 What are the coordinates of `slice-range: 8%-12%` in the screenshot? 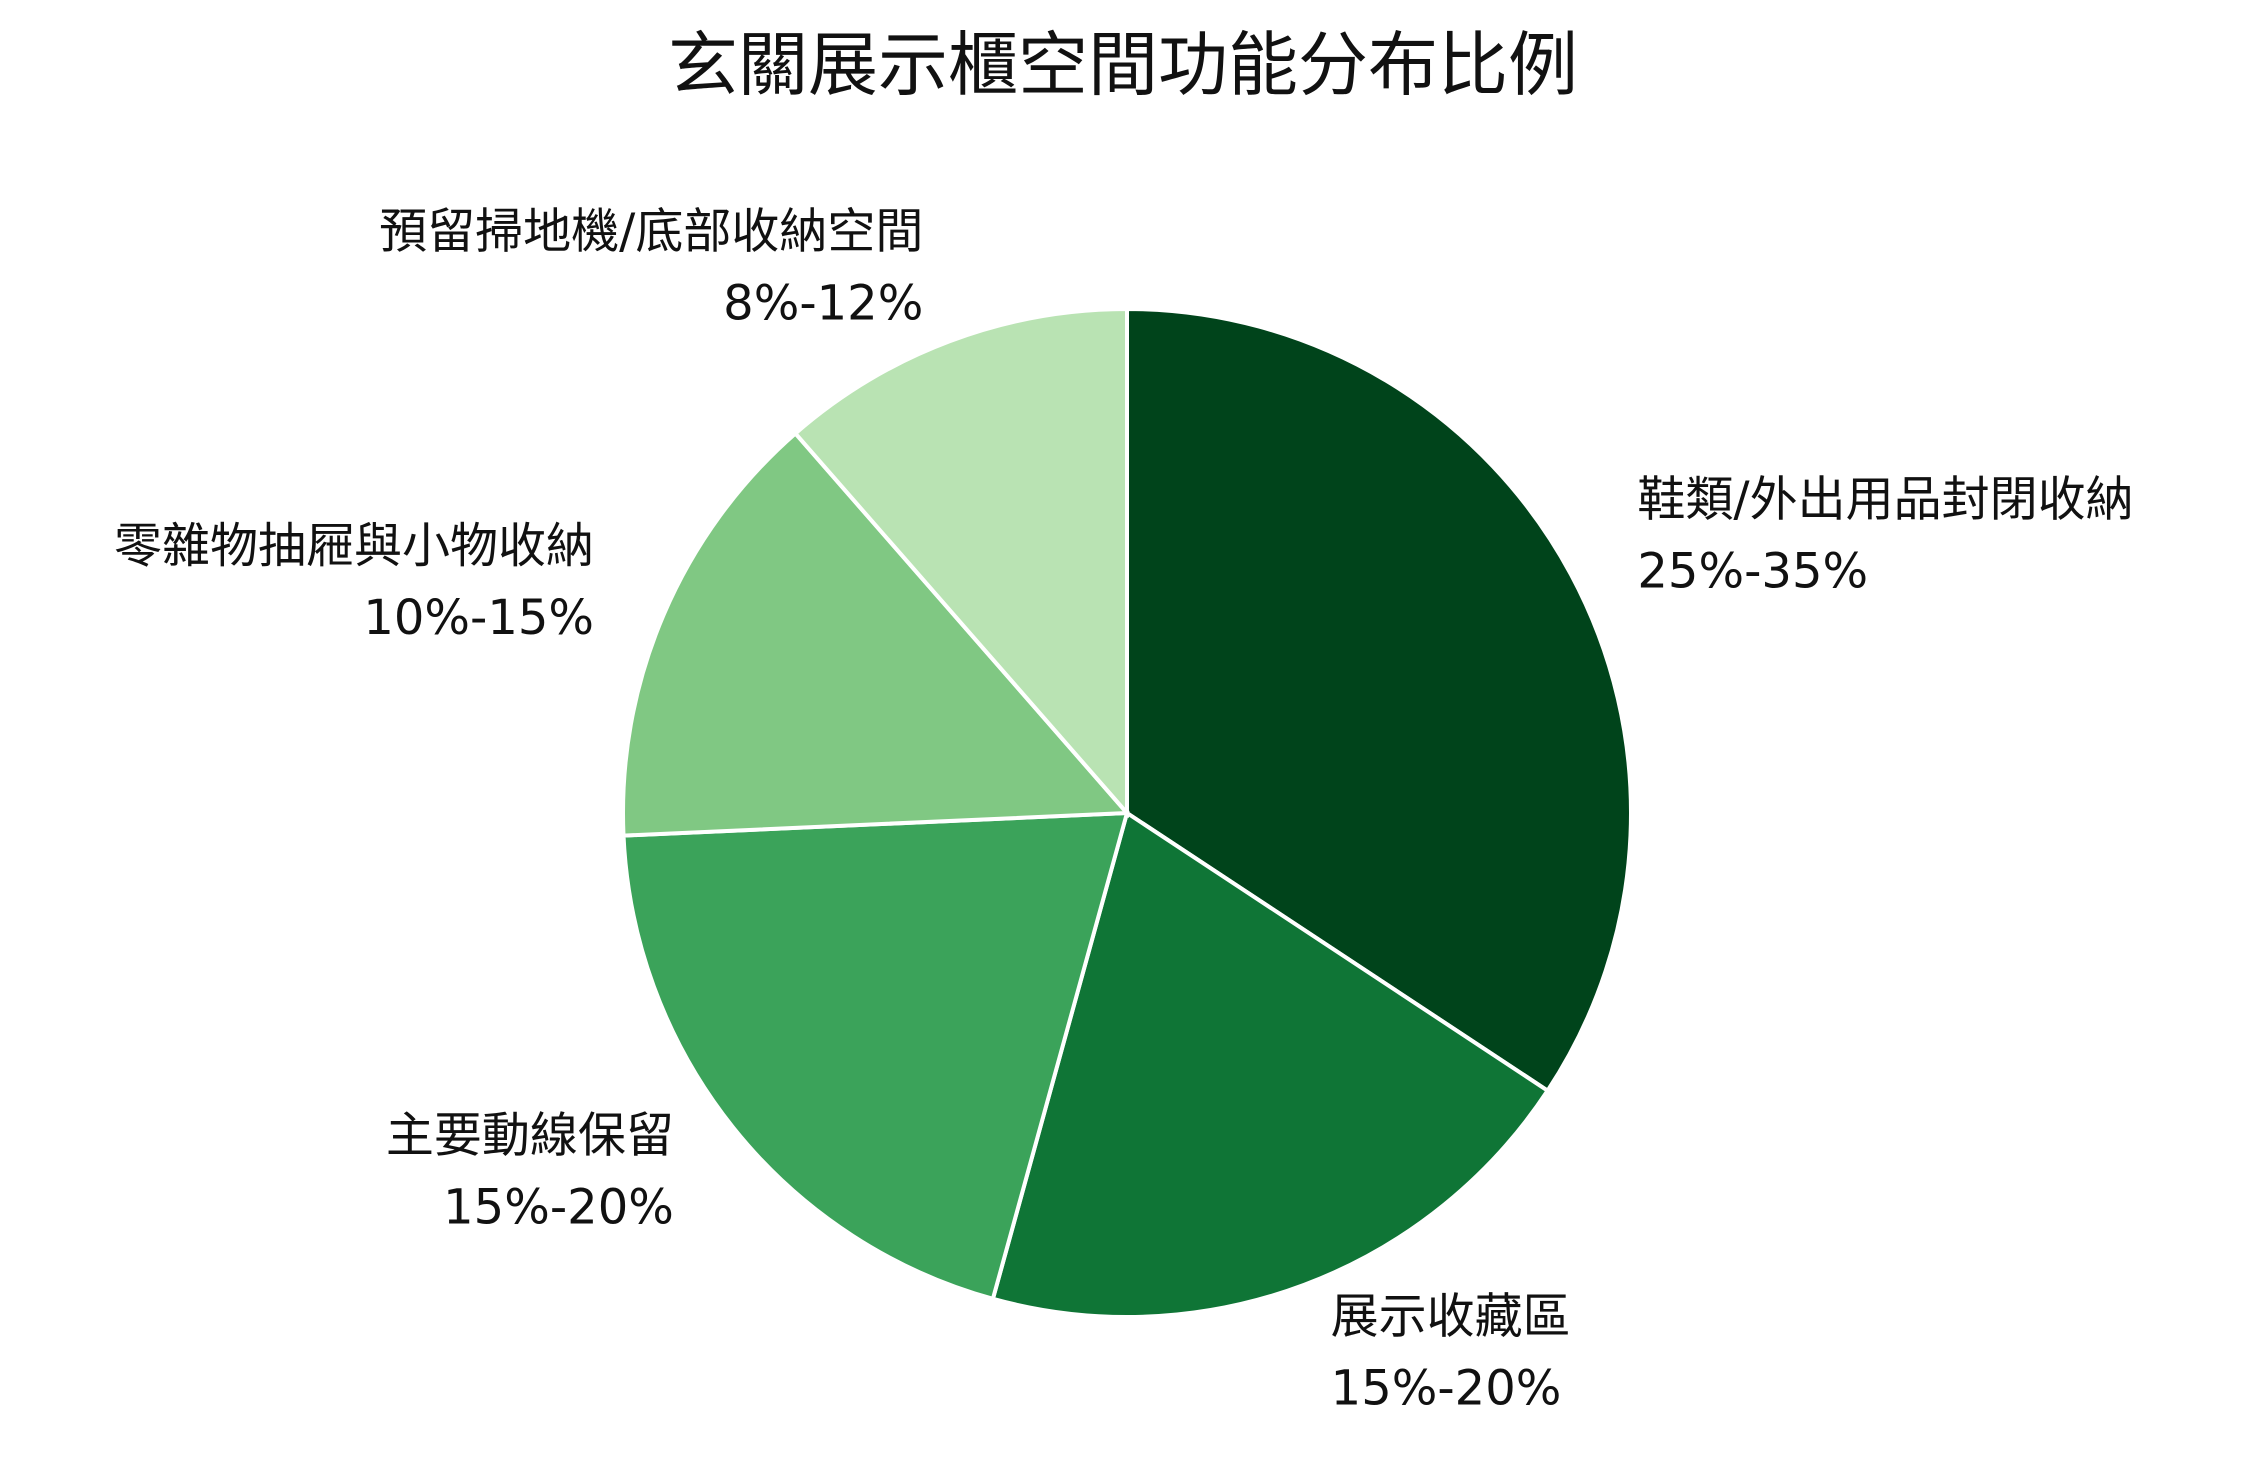 It's located at (823, 303).